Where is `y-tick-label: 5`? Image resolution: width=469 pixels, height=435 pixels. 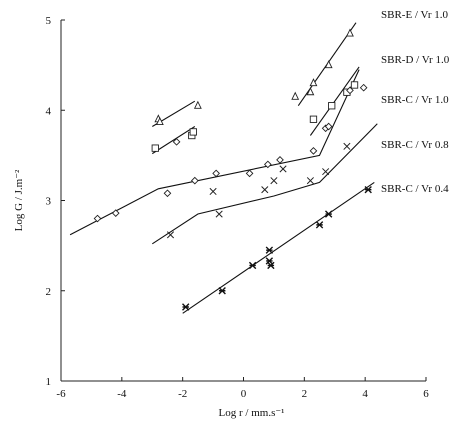 y-tick-label: 5 is located at coordinates (49, 21).